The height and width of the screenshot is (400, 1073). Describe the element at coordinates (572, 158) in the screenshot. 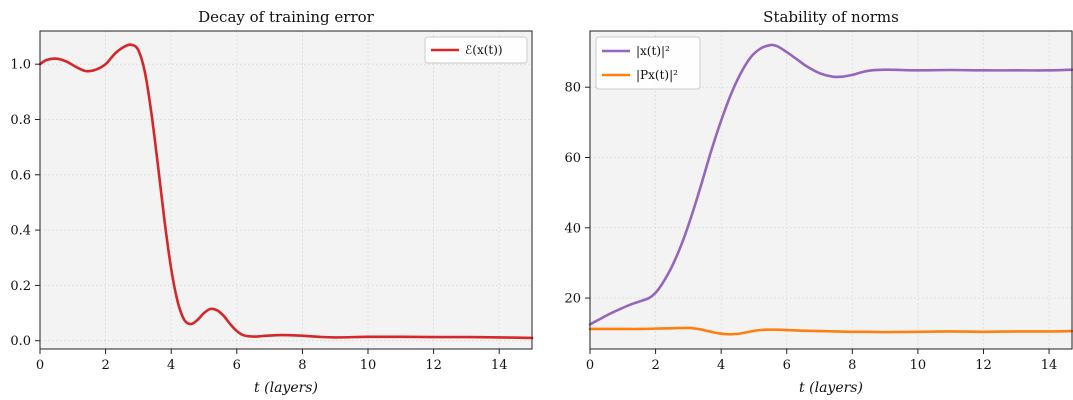

I see `right-y-tick-label: 60` at that location.